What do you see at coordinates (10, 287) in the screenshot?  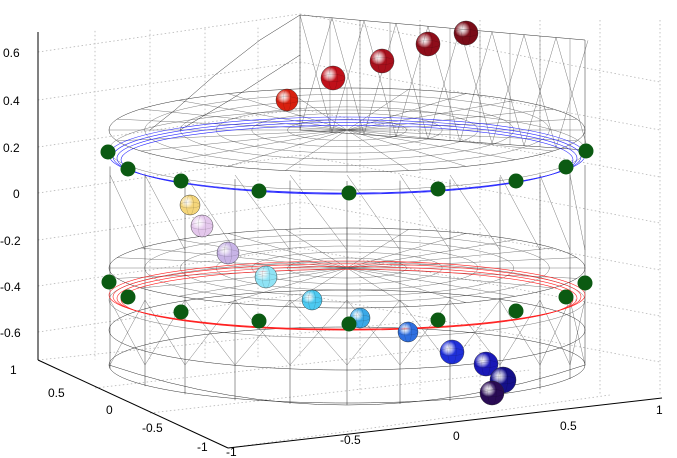 I see `z-tick: -0.4` at bounding box center [10, 287].